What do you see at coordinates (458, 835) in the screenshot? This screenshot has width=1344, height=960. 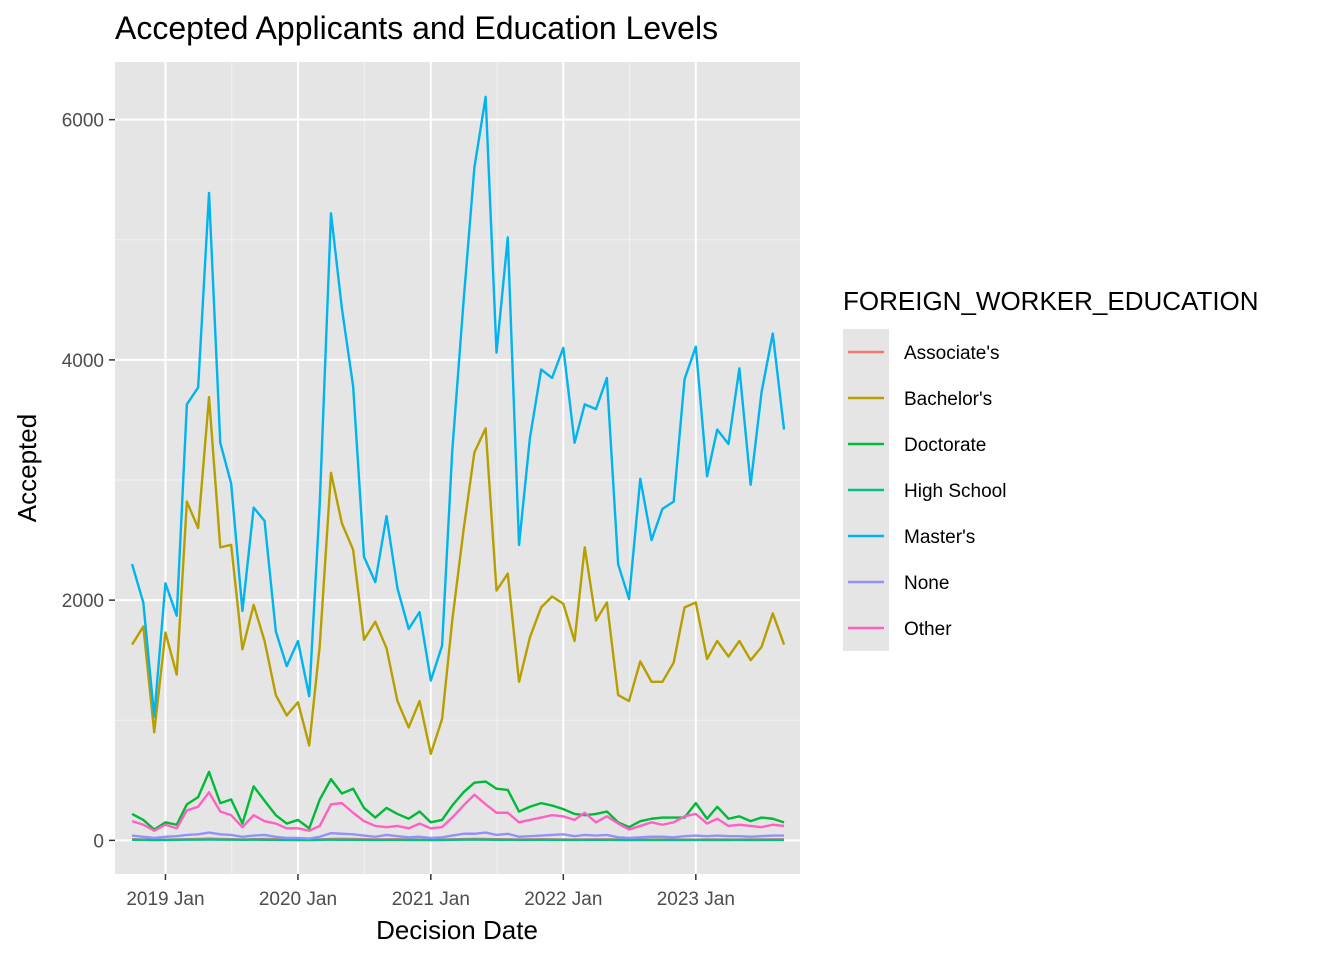 I see `series-line-none` at bounding box center [458, 835].